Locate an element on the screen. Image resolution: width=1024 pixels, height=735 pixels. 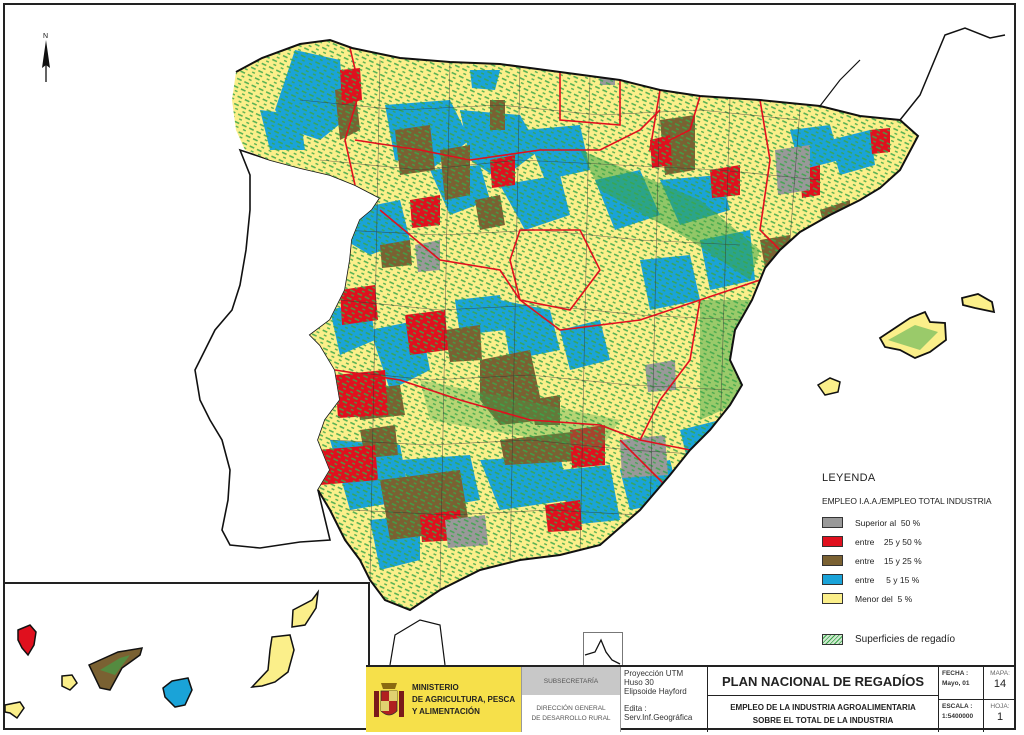
ministry-line-1: MINISTERIO is located at coordinates (435, 687).